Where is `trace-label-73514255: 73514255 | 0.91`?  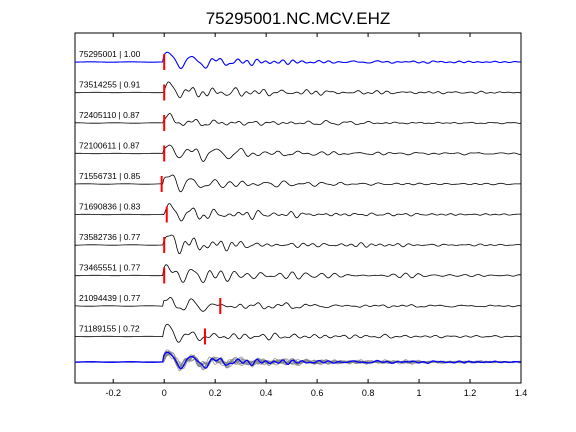 trace-label-73514255: 73514255 | 0.91 is located at coordinates (110, 85).